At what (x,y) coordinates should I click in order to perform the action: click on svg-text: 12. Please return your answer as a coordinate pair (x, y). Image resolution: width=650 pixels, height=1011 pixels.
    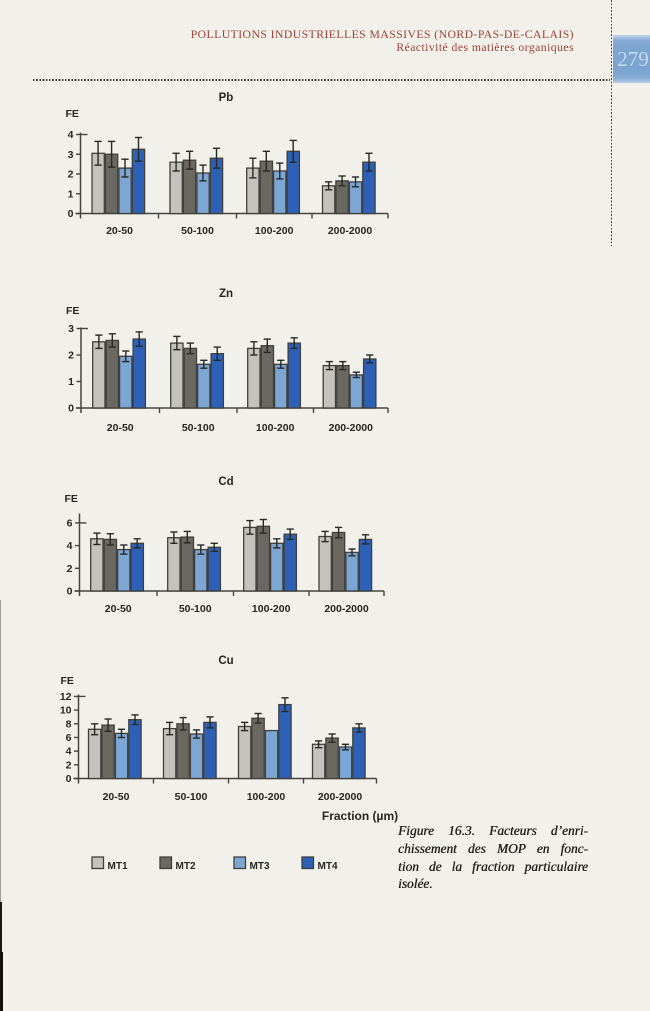
    Looking at the image, I should click on (66, 697).